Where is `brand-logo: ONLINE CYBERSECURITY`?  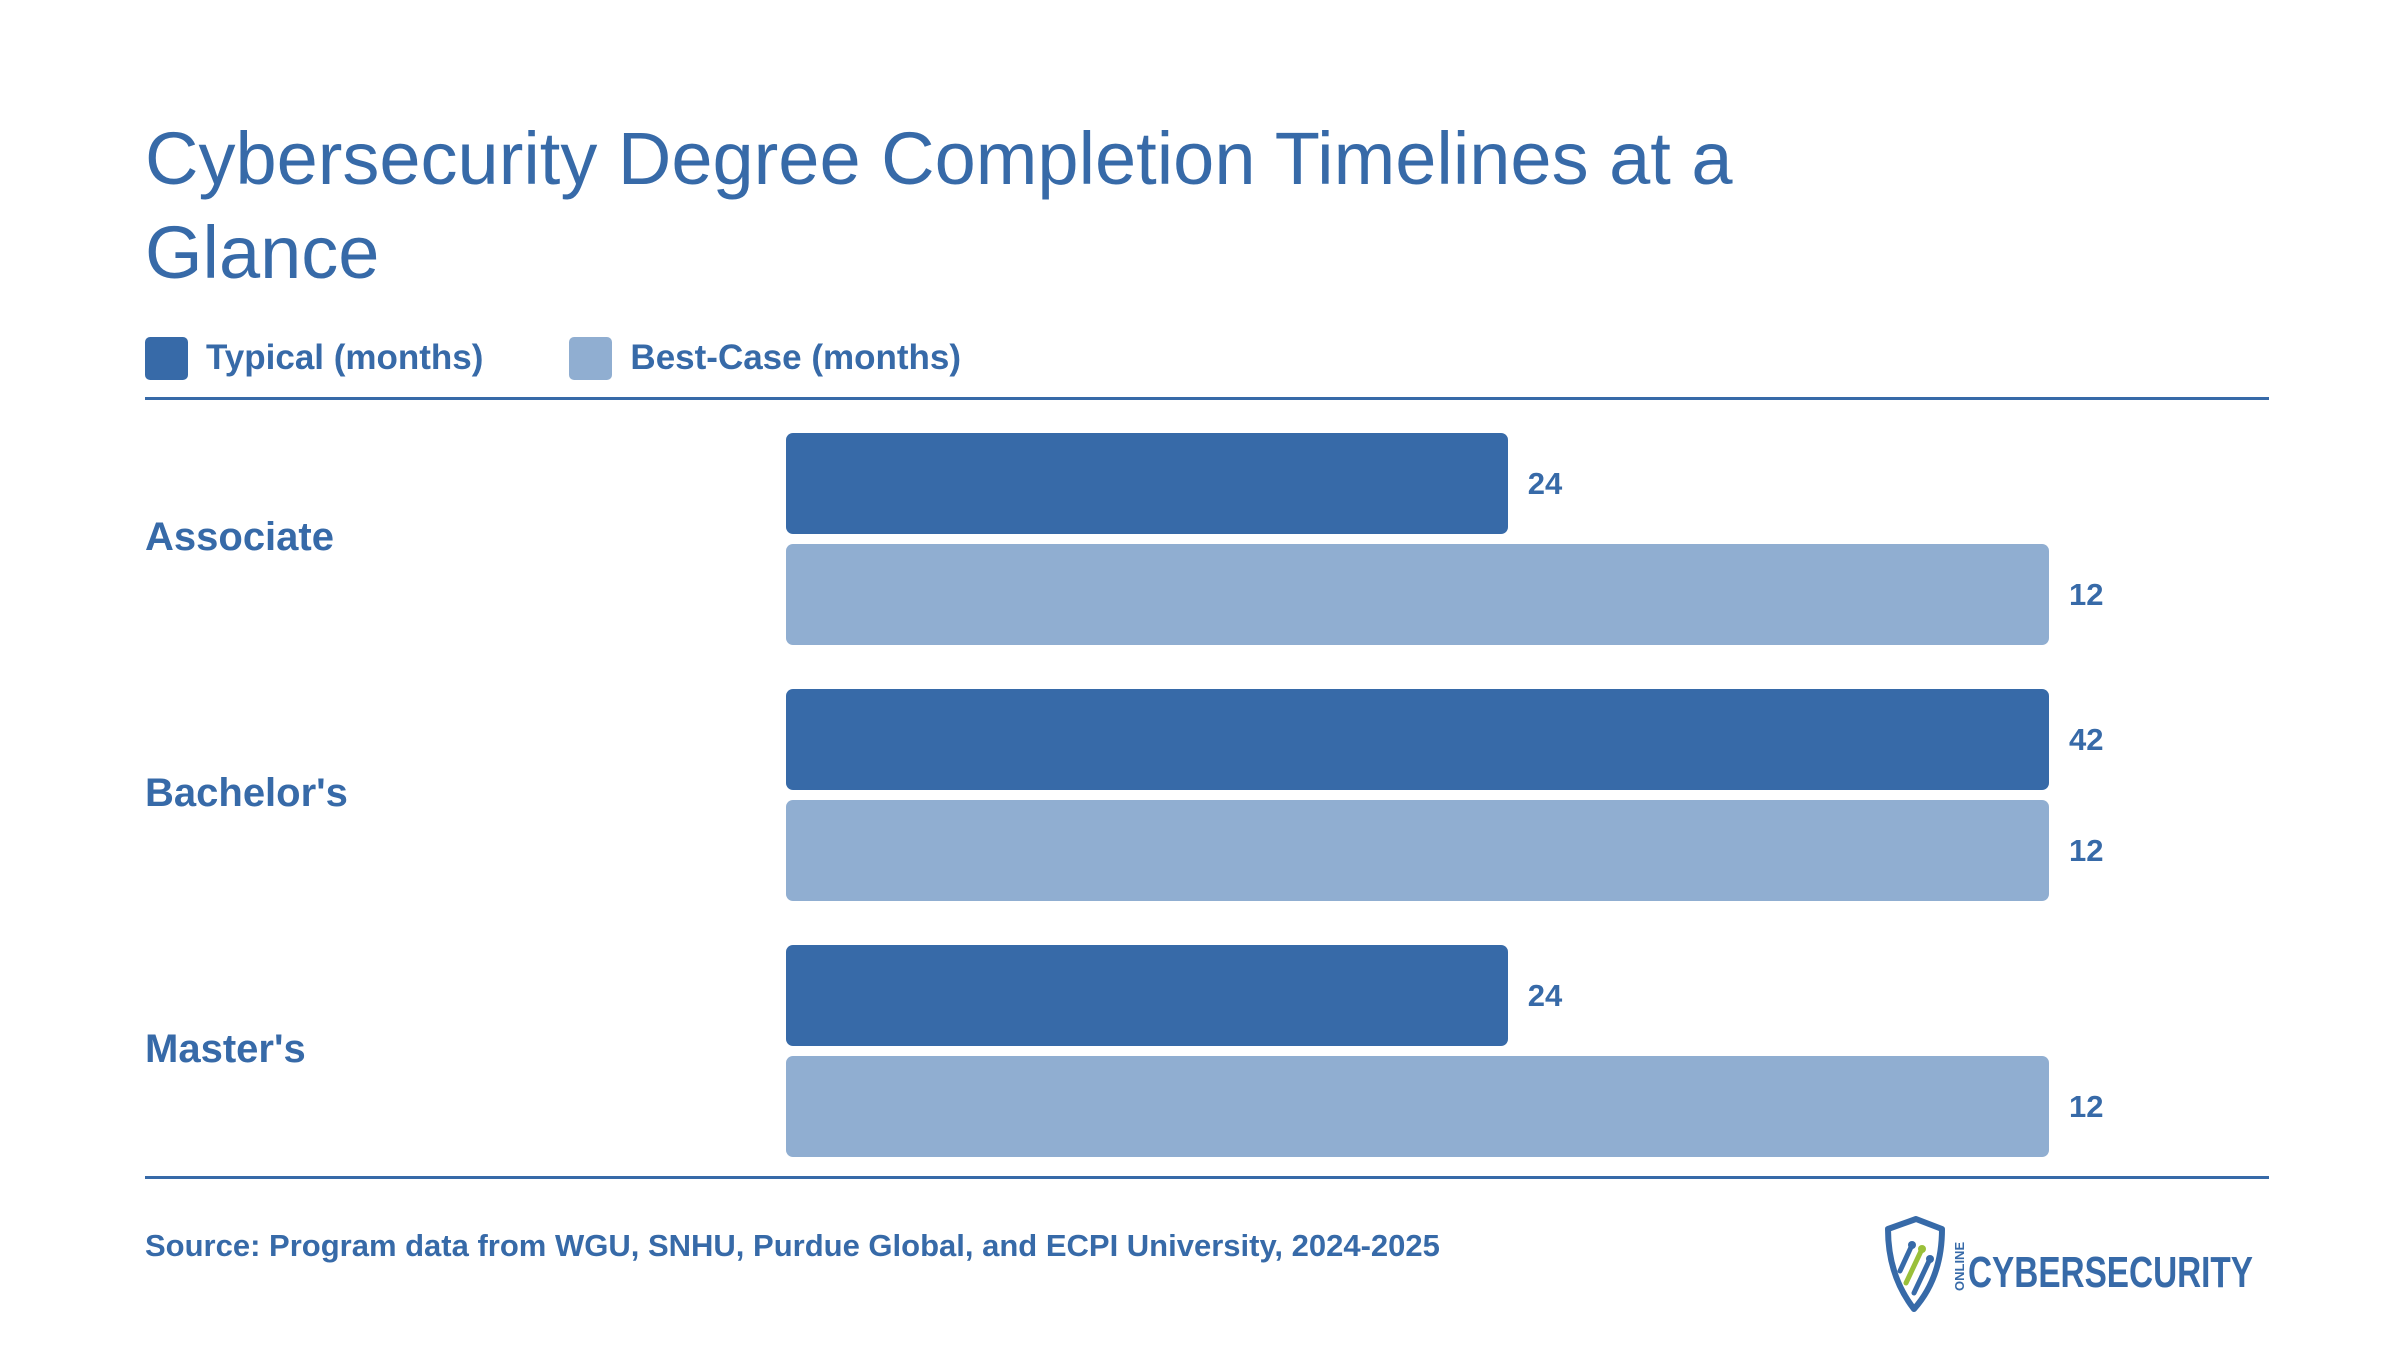 brand-logo: ONLINE CYBERSECURITY is located at coordinates (2069, 1264).